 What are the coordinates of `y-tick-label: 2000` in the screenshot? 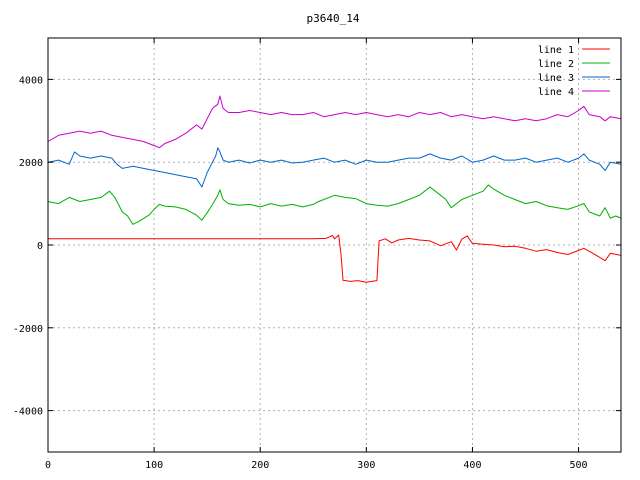 It's located at (31, 163).